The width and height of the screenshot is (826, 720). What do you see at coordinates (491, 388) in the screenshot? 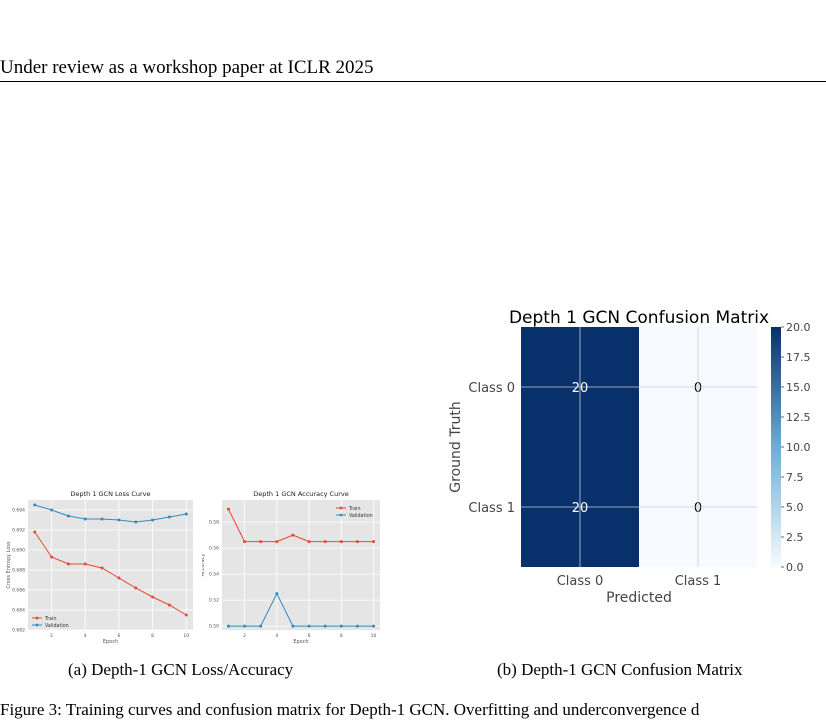
I see `y-tick-label: Class 0` at bounding box center [491, 388].